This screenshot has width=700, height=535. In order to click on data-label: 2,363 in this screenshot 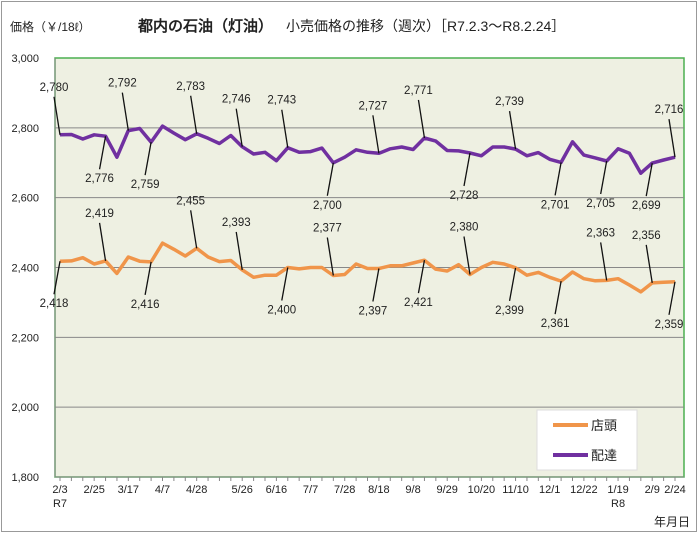, I will do `click(600, 233)`.